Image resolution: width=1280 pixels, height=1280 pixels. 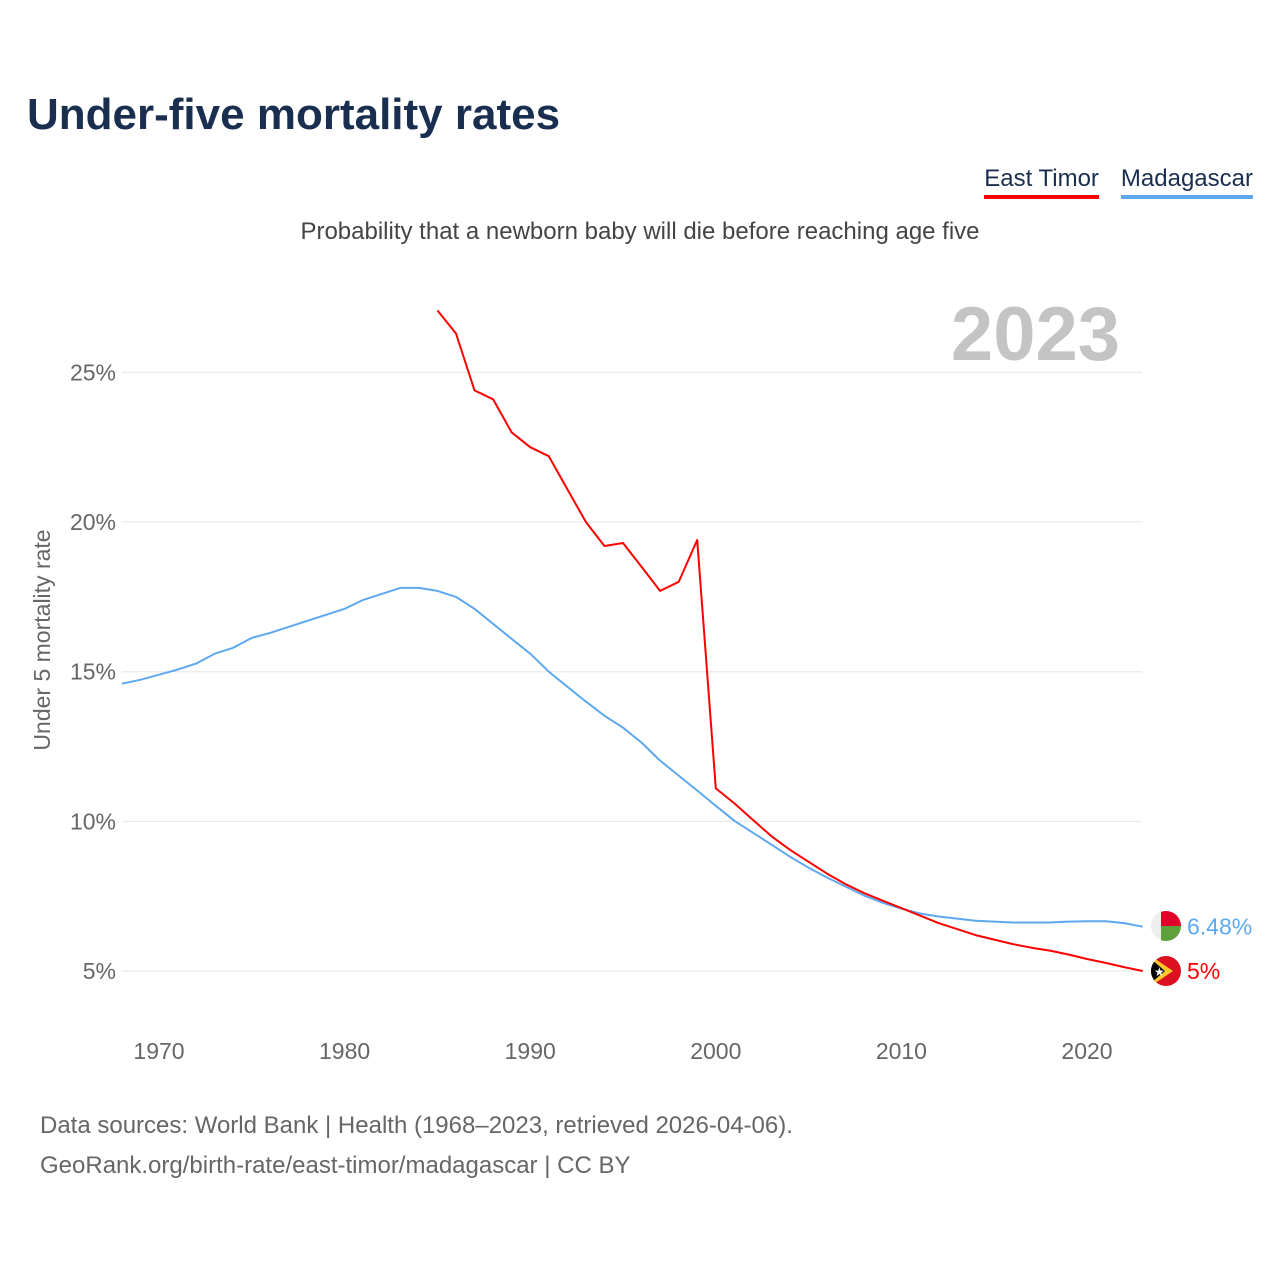 What do you see at coordinates (530, 1051) in the screenshot?
I see `x-tick-label: 1990` at bounding box center [530, 1051].